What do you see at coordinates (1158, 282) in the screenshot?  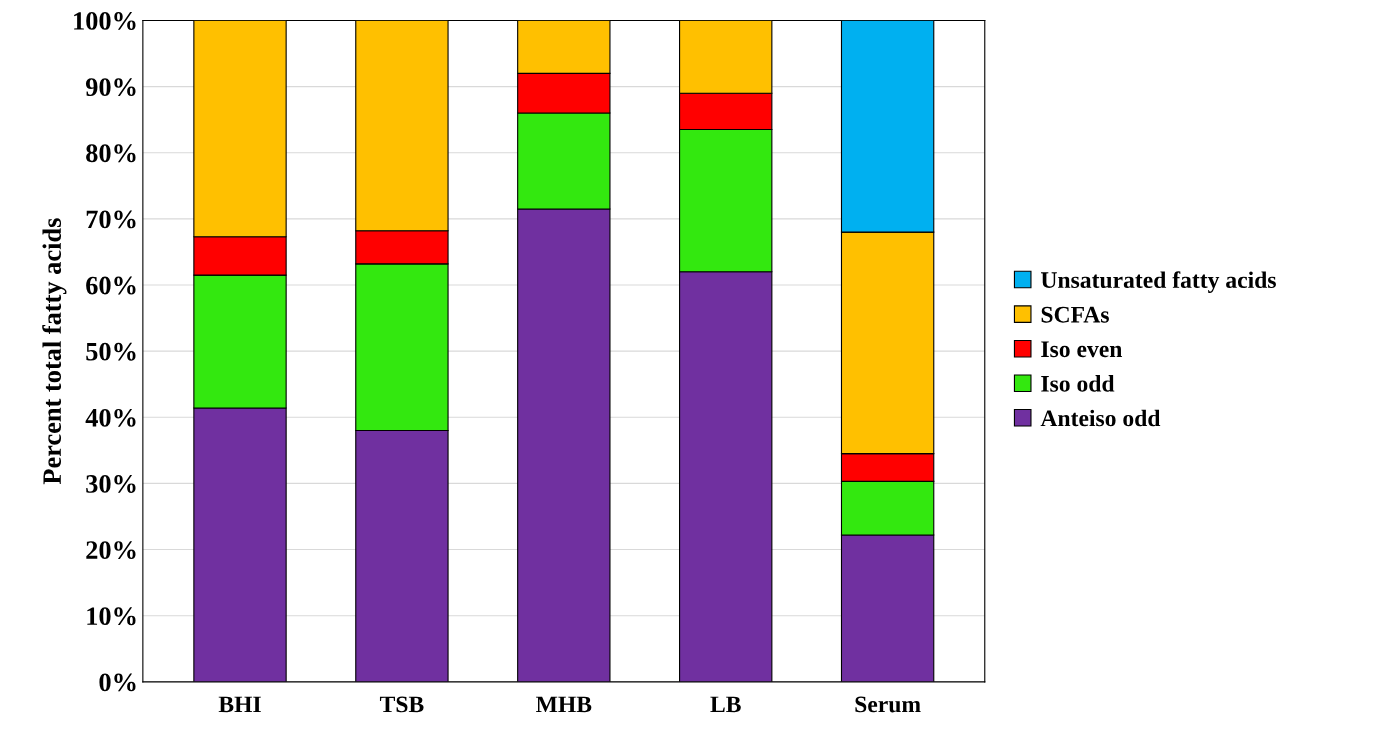 I see `legend-label: Unsaturated fatty acids` at bounding box center [1158, 282].